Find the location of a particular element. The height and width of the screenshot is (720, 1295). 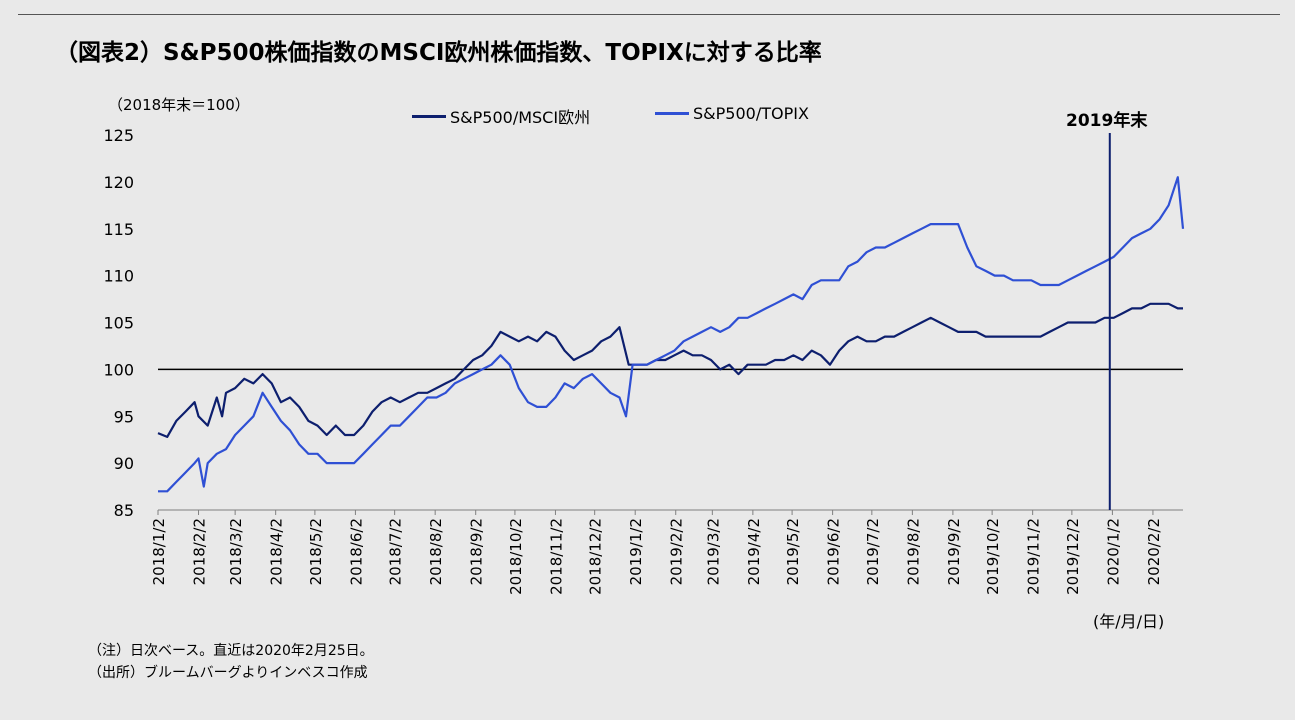

legend-item-series1: S&P500/MSCI欧州 is located at coordinates (501, 116).